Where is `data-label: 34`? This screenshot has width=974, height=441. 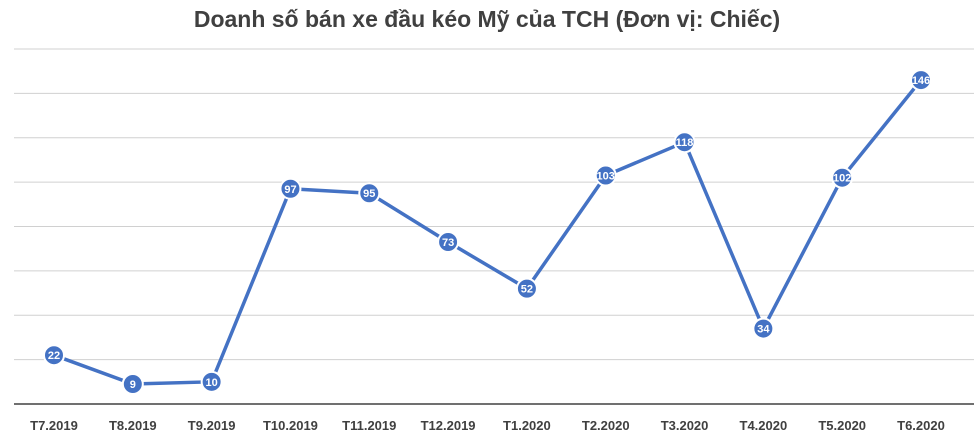 data-label: 34 is located at coordinates (763, 330).